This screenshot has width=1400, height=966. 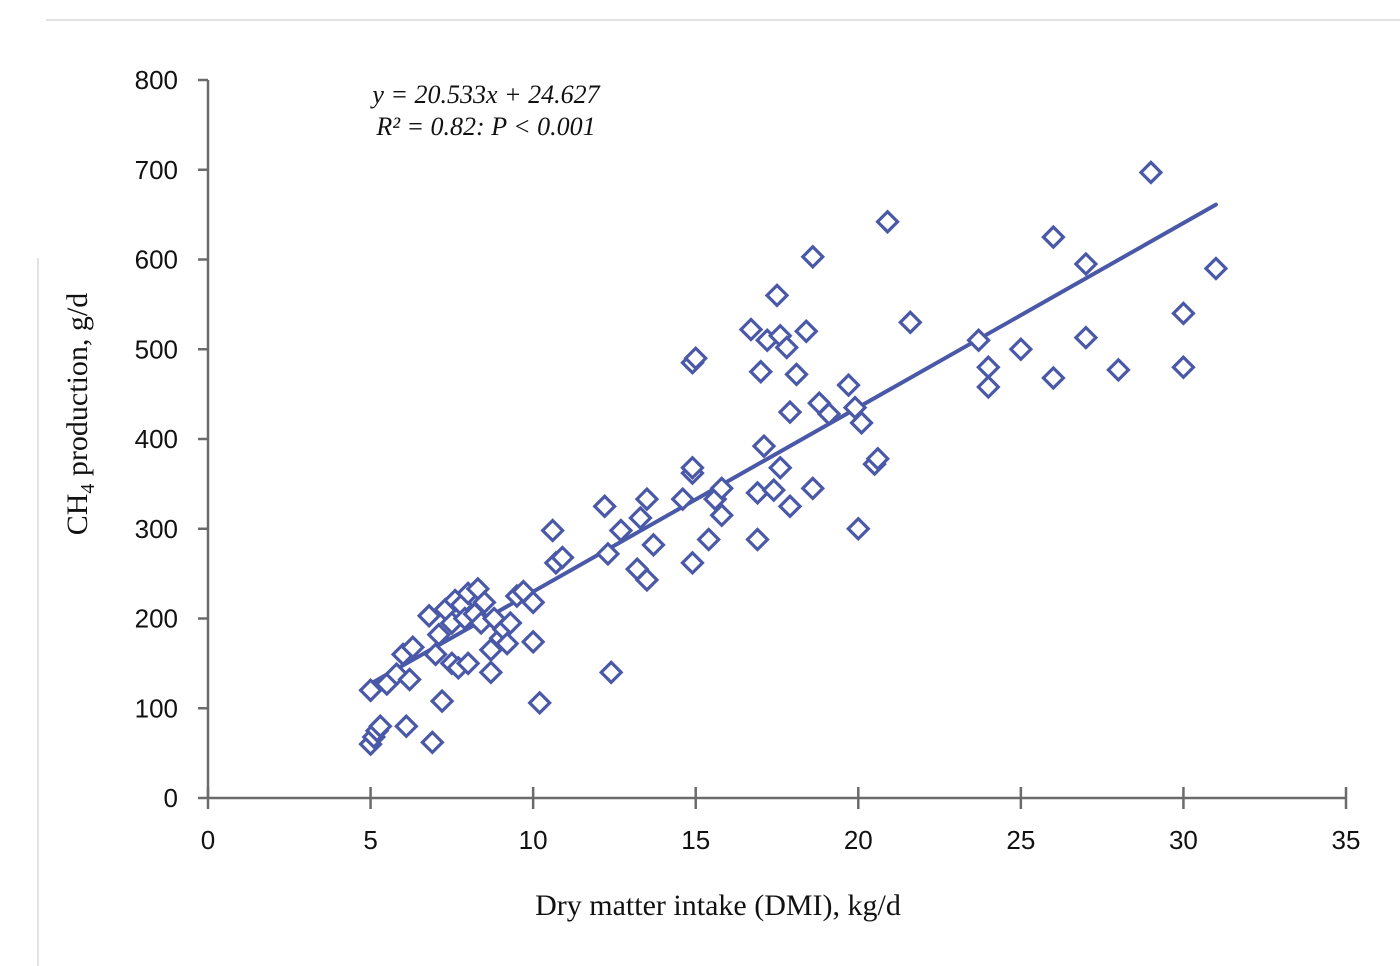 I want to click on y-tick-label: 800, so click(x=156, y=80).